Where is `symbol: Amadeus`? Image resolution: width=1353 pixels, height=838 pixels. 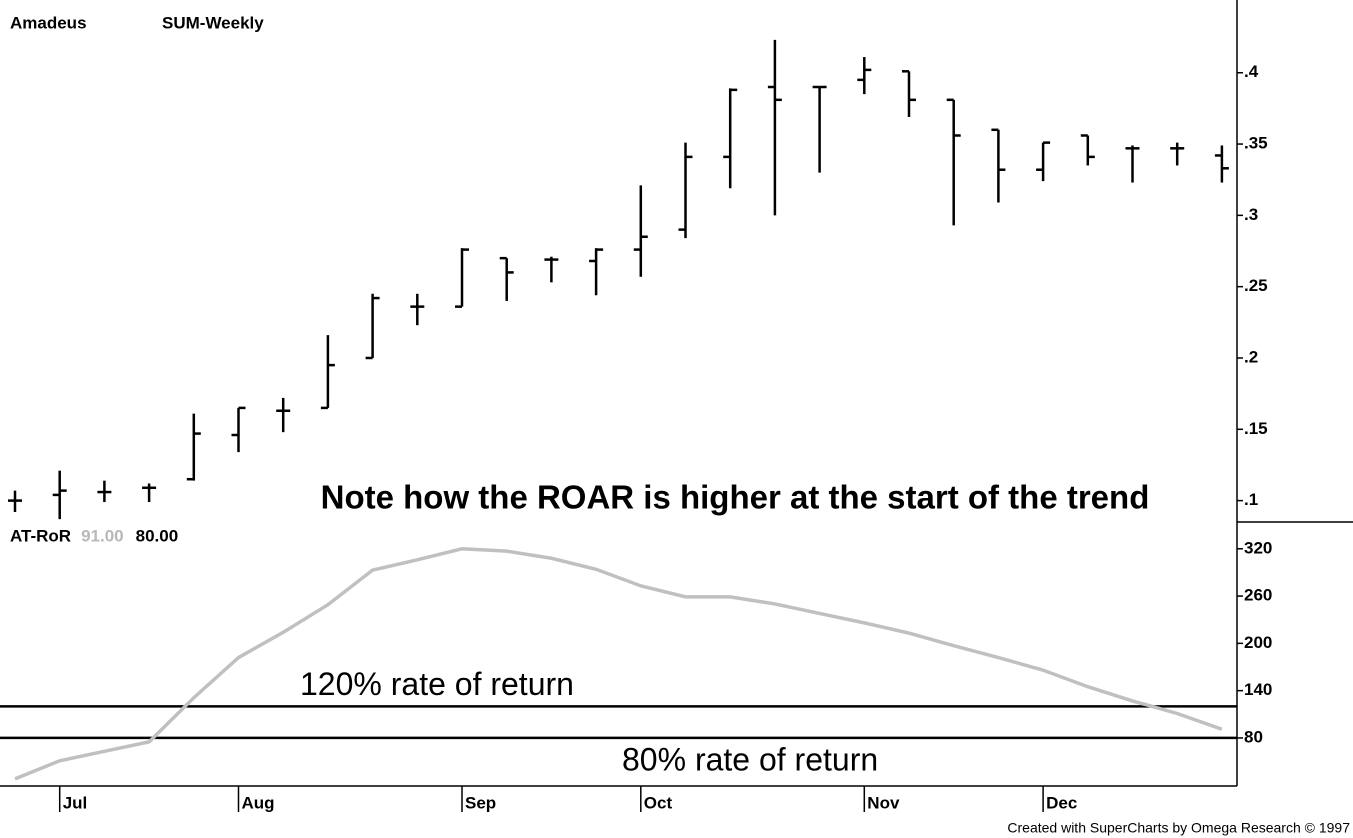
symbol: Amadeus is located at coordinates (48, 22).